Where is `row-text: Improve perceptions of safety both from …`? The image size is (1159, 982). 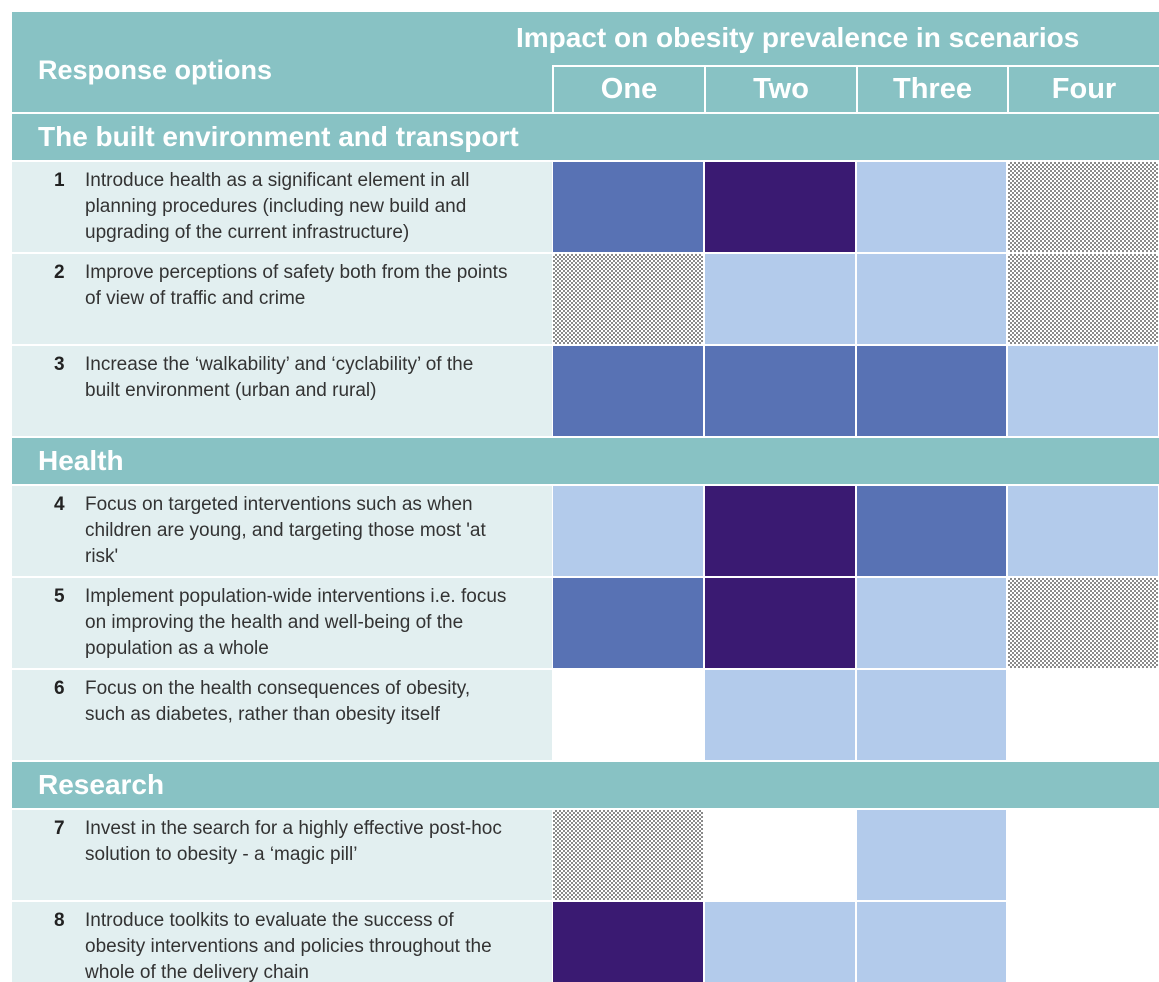 row-text: Improve perceptions of safety both from … is located at coordinates (282, 299).